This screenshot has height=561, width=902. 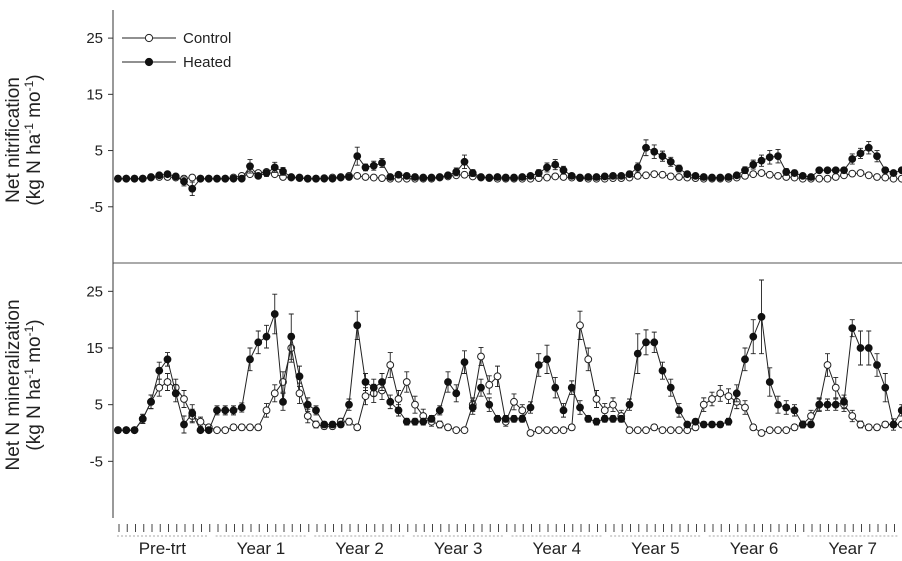 I want to click on legend-control-label: Control, so click(x=207, y=38).